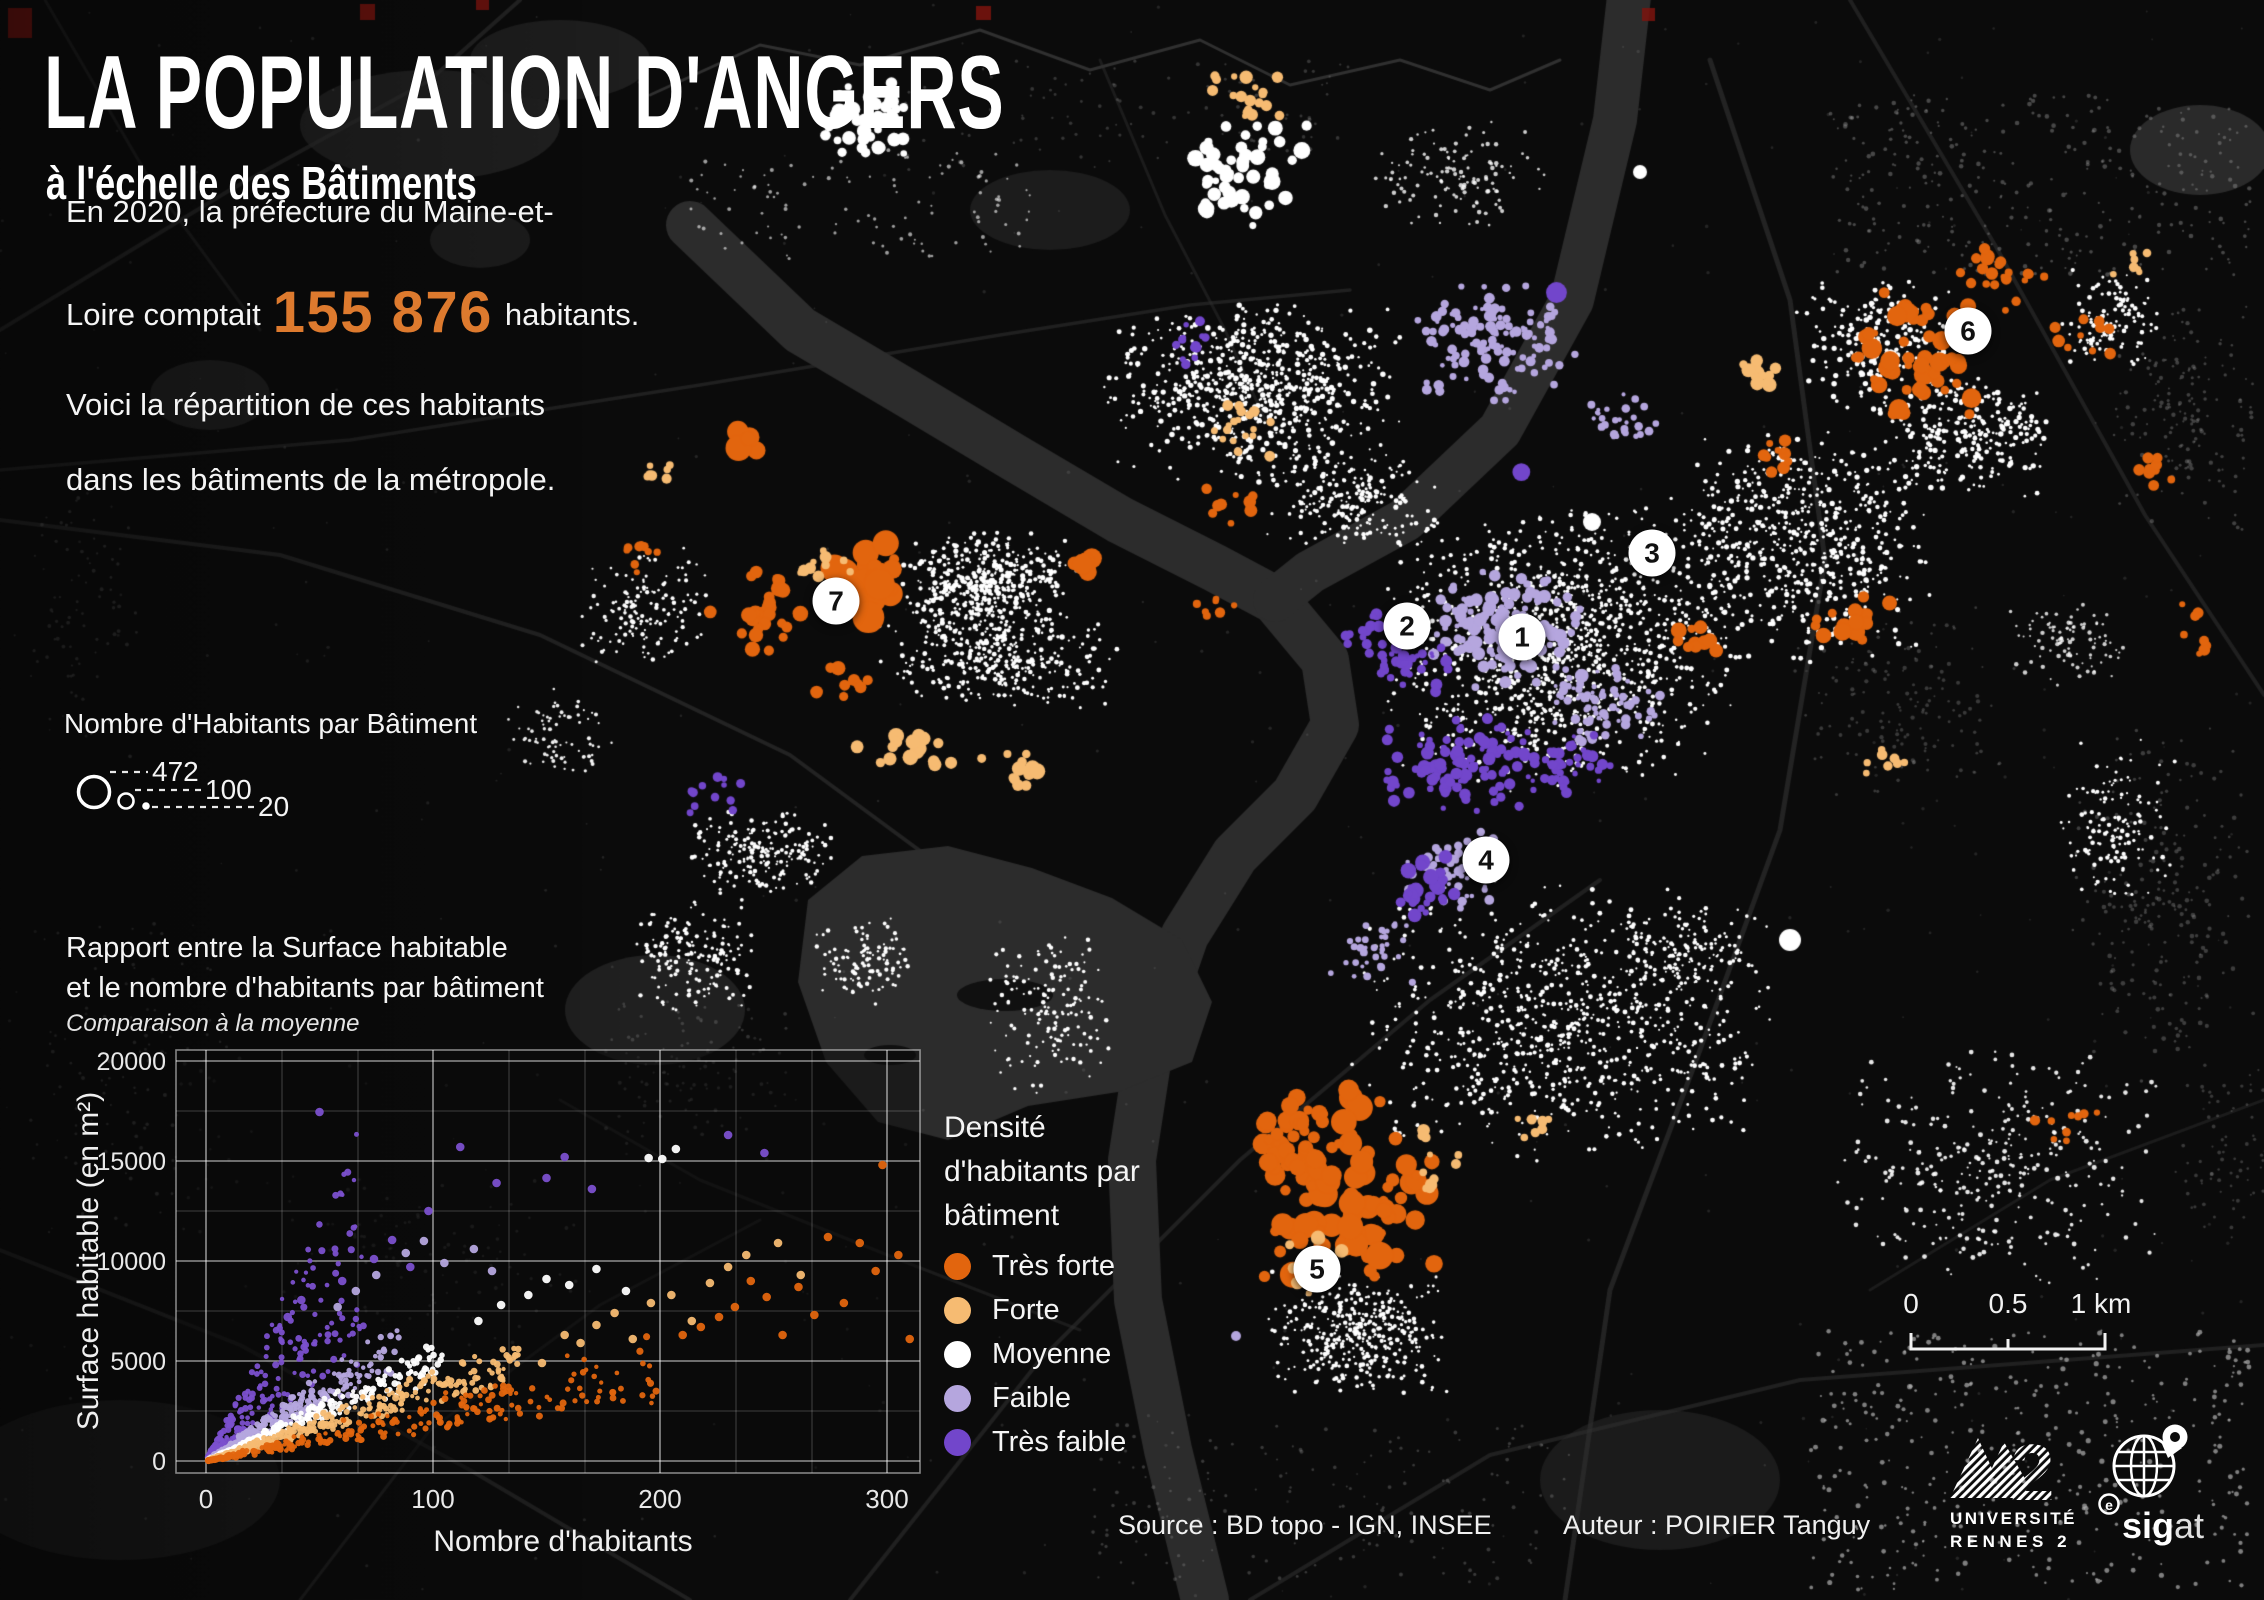 The image size is (2264, 1600). I want to click on map-marker-4: 4, so click(1486, 860).